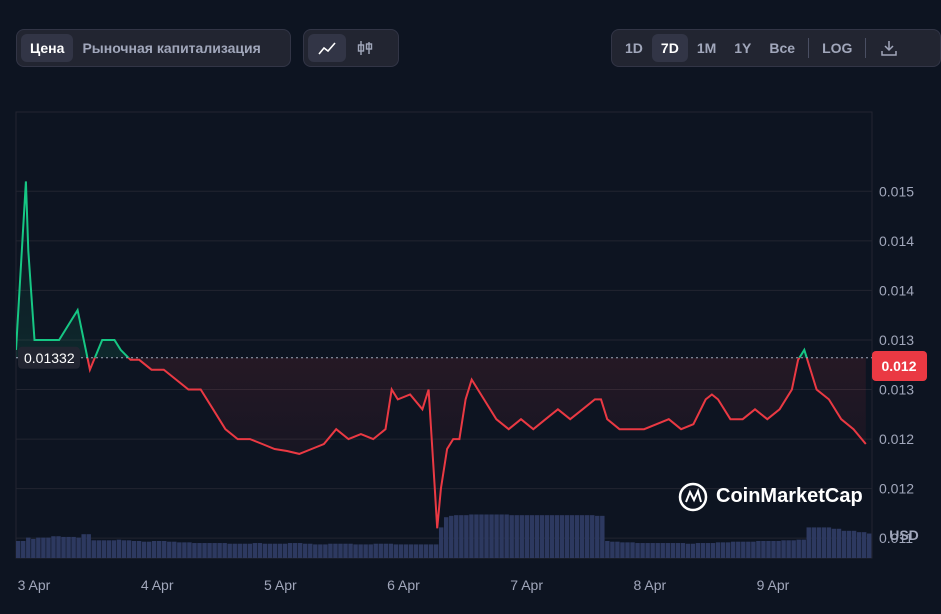 The width and height of the screenshot is (941, 614). Describe the element at coordinates (896, 538) in the screenshot. I see `y-tick-label: 0.011` at that location.